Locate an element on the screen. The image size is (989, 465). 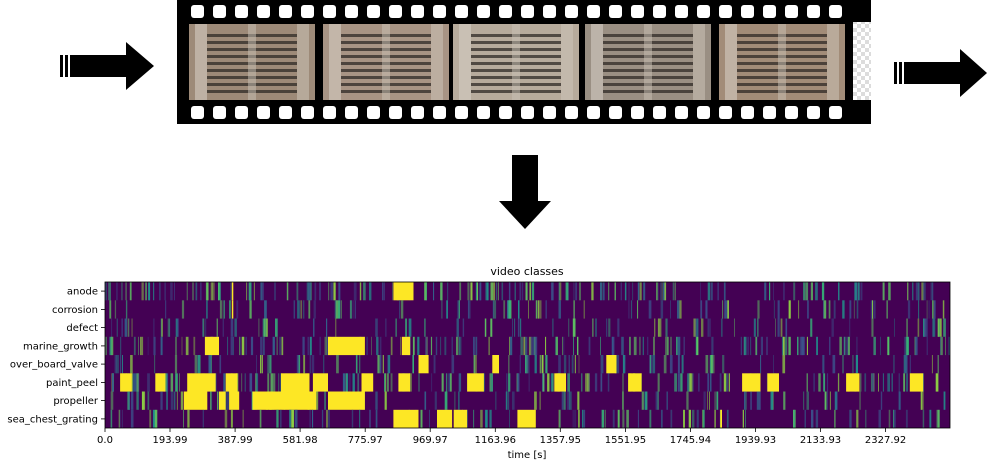
sprocket-holes-bottom is located at coordinates (516, 112).